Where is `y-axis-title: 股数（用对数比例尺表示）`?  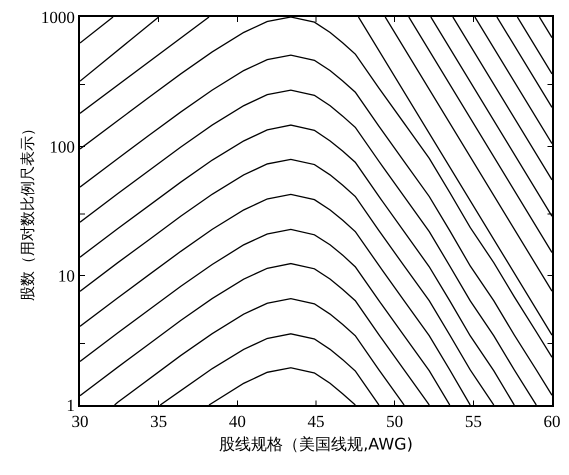 y-axis-title: 股数（用对数比例尺表示） is located at coordinates (27, 211).